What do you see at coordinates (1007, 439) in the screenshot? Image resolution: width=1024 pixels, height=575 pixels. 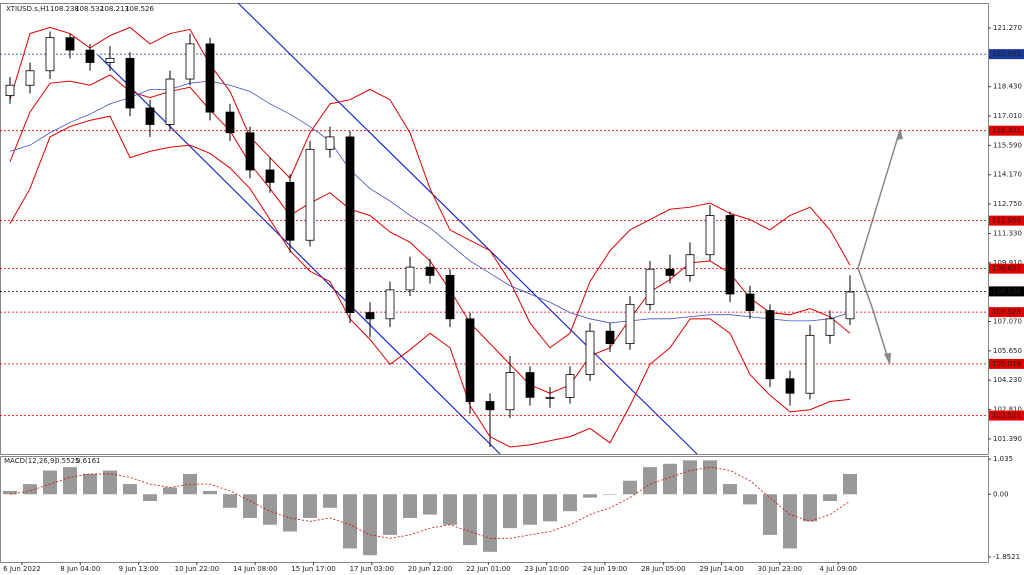 I see `y-tick-label: 101.390` at bounding box center [1007, 439].